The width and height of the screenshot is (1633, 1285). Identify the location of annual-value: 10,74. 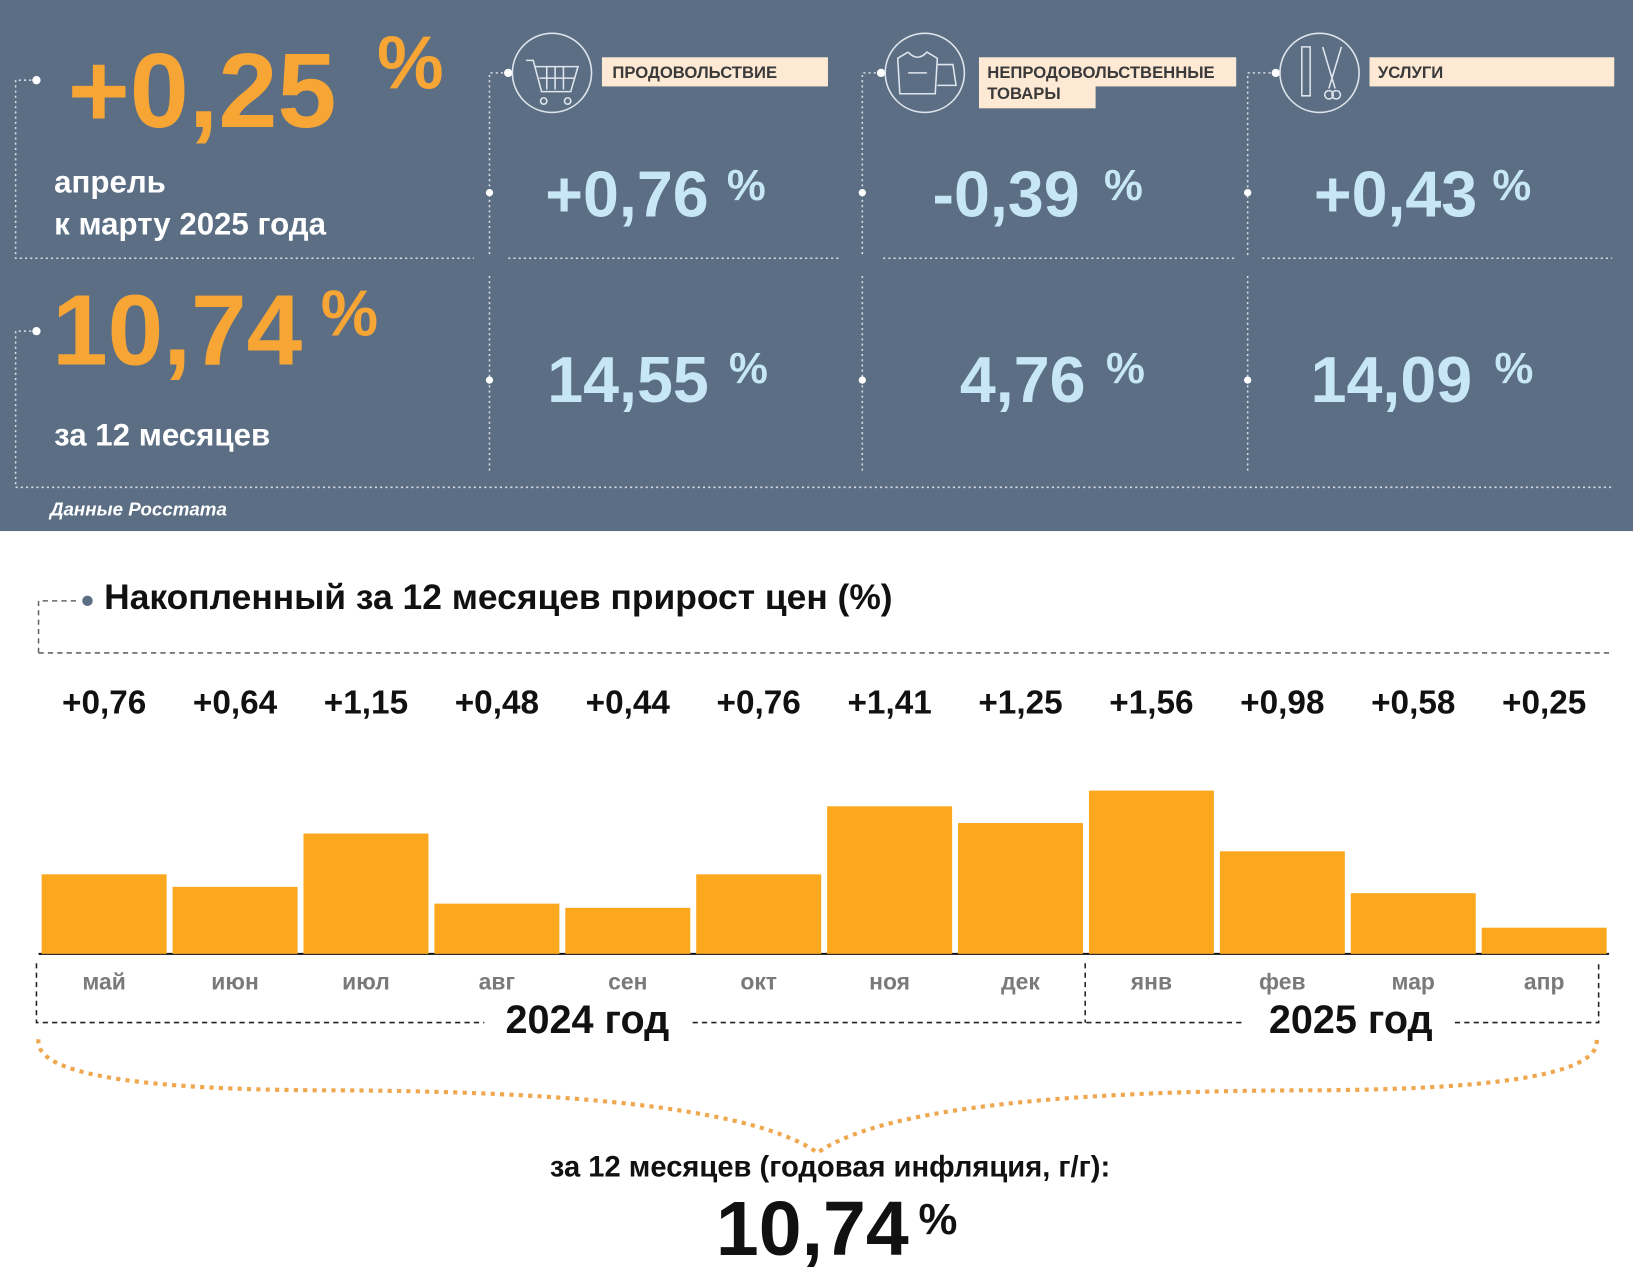
(177, 330).